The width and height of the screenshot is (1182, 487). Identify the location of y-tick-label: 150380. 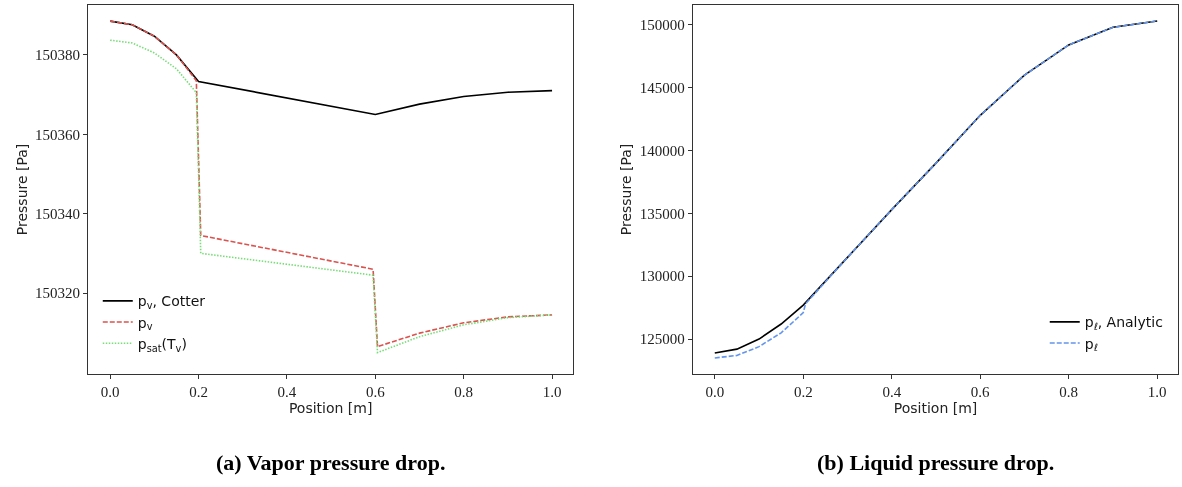
(58, 55).